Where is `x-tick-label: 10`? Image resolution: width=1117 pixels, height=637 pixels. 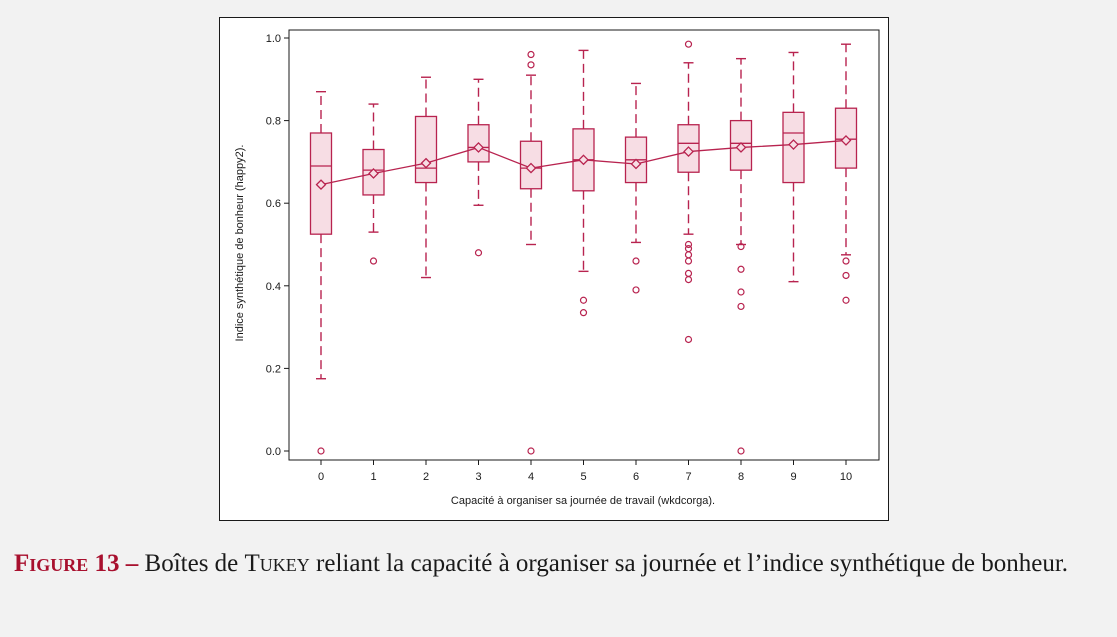
x-tick-label: 10 is located at coordinates (846, 477).